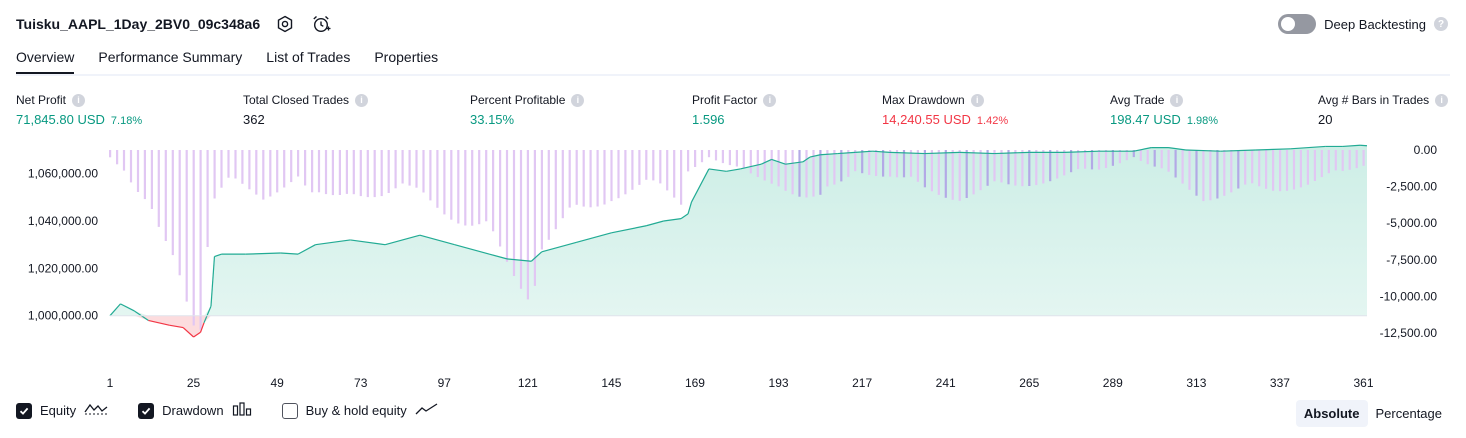 The image size is (1466, 438). I want to click on x-tick-label: 1, so click(110, 383).